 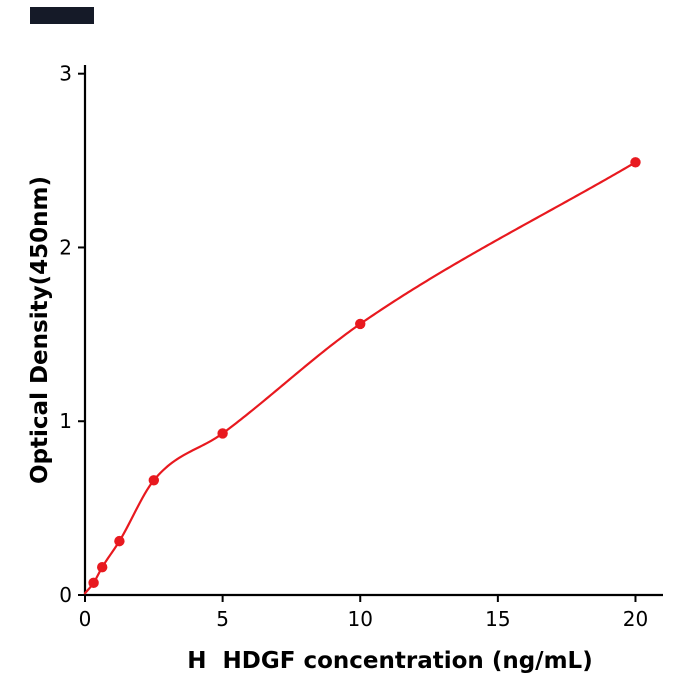 I want to click on y-tick-label: 2, so click(x=65, y=247).